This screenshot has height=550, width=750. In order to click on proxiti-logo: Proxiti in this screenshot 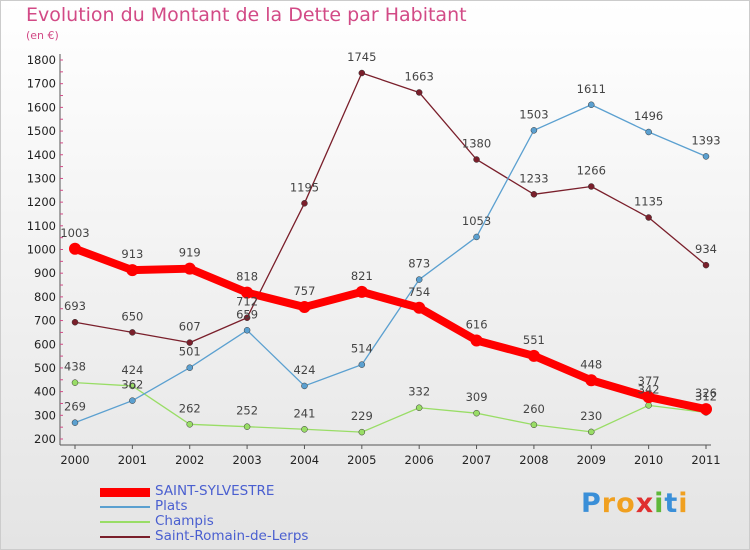, I will do `click(635, 503)`.